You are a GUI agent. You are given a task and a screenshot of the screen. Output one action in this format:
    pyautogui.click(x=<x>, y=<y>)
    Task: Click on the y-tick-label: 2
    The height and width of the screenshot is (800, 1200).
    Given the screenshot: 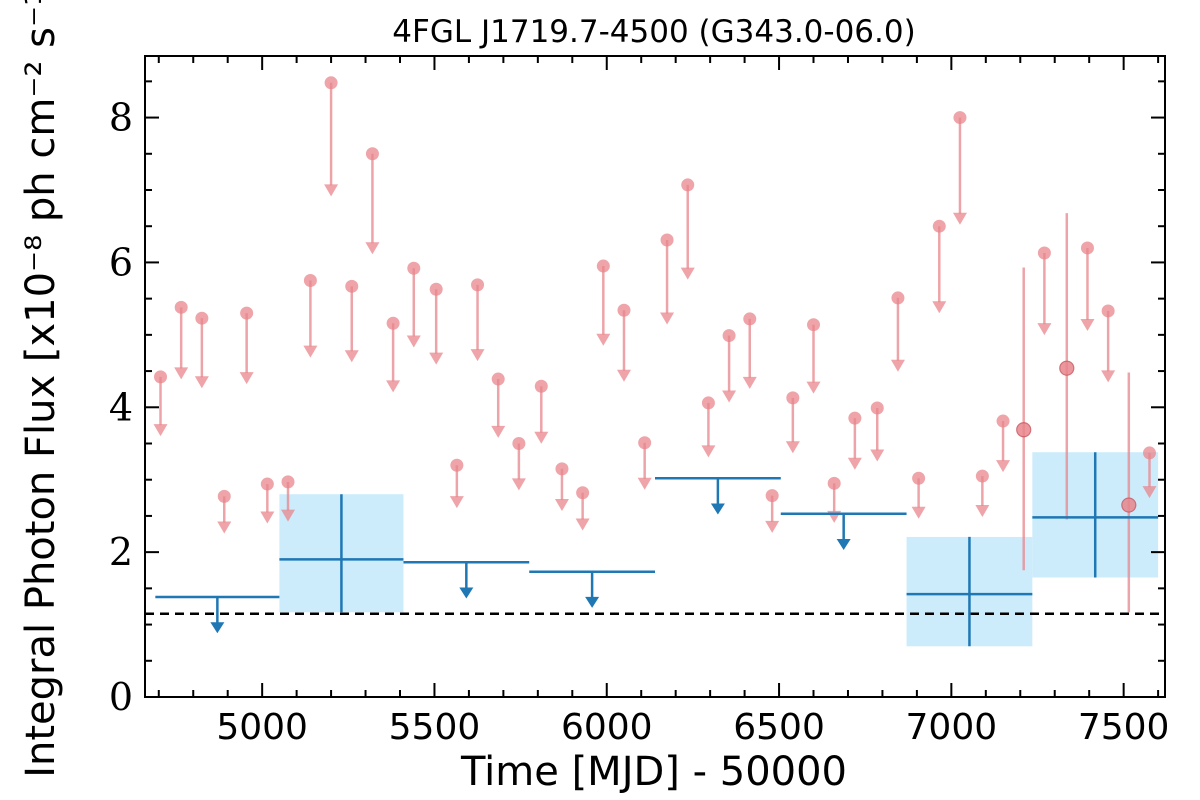 What is the action you would take?
    pyautogui.click(x=121, y=552)
    